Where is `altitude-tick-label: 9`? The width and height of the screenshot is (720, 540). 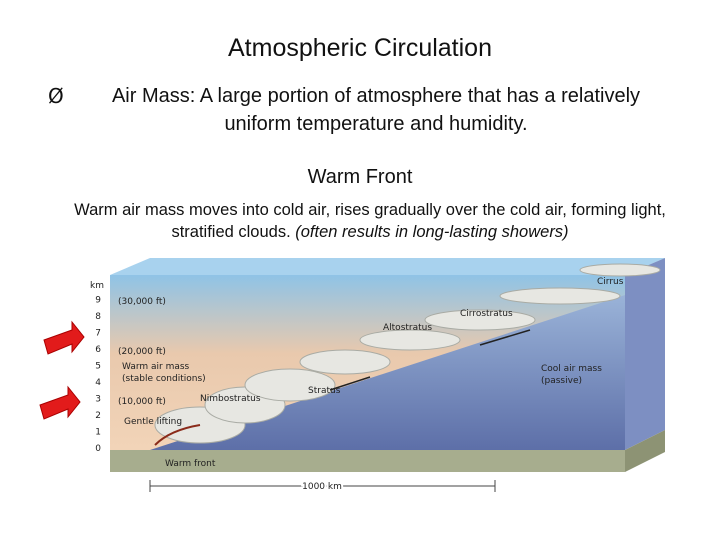 altitude-tick-label: 9 is located at coordinates (98, 301).